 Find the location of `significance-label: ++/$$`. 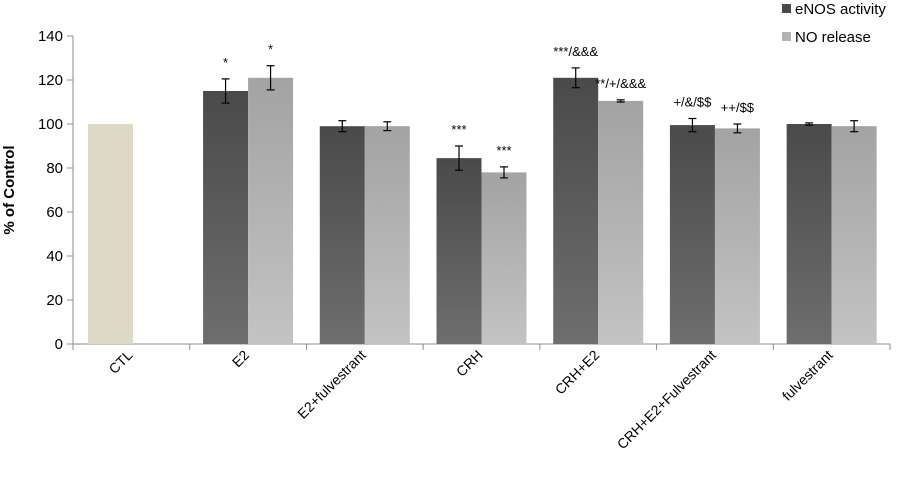

significance-label: ++/$$ is located at coordinates (738, 107).